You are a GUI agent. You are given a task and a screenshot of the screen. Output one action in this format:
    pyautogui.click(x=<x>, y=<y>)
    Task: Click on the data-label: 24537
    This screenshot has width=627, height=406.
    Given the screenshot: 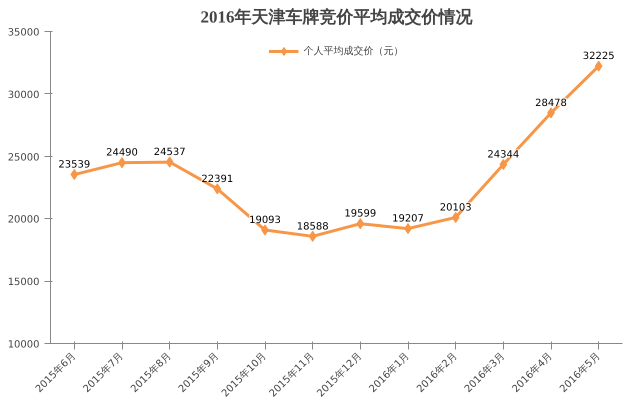 What is the action you would take?
    pyautogui.click(x=170, y=152)
    